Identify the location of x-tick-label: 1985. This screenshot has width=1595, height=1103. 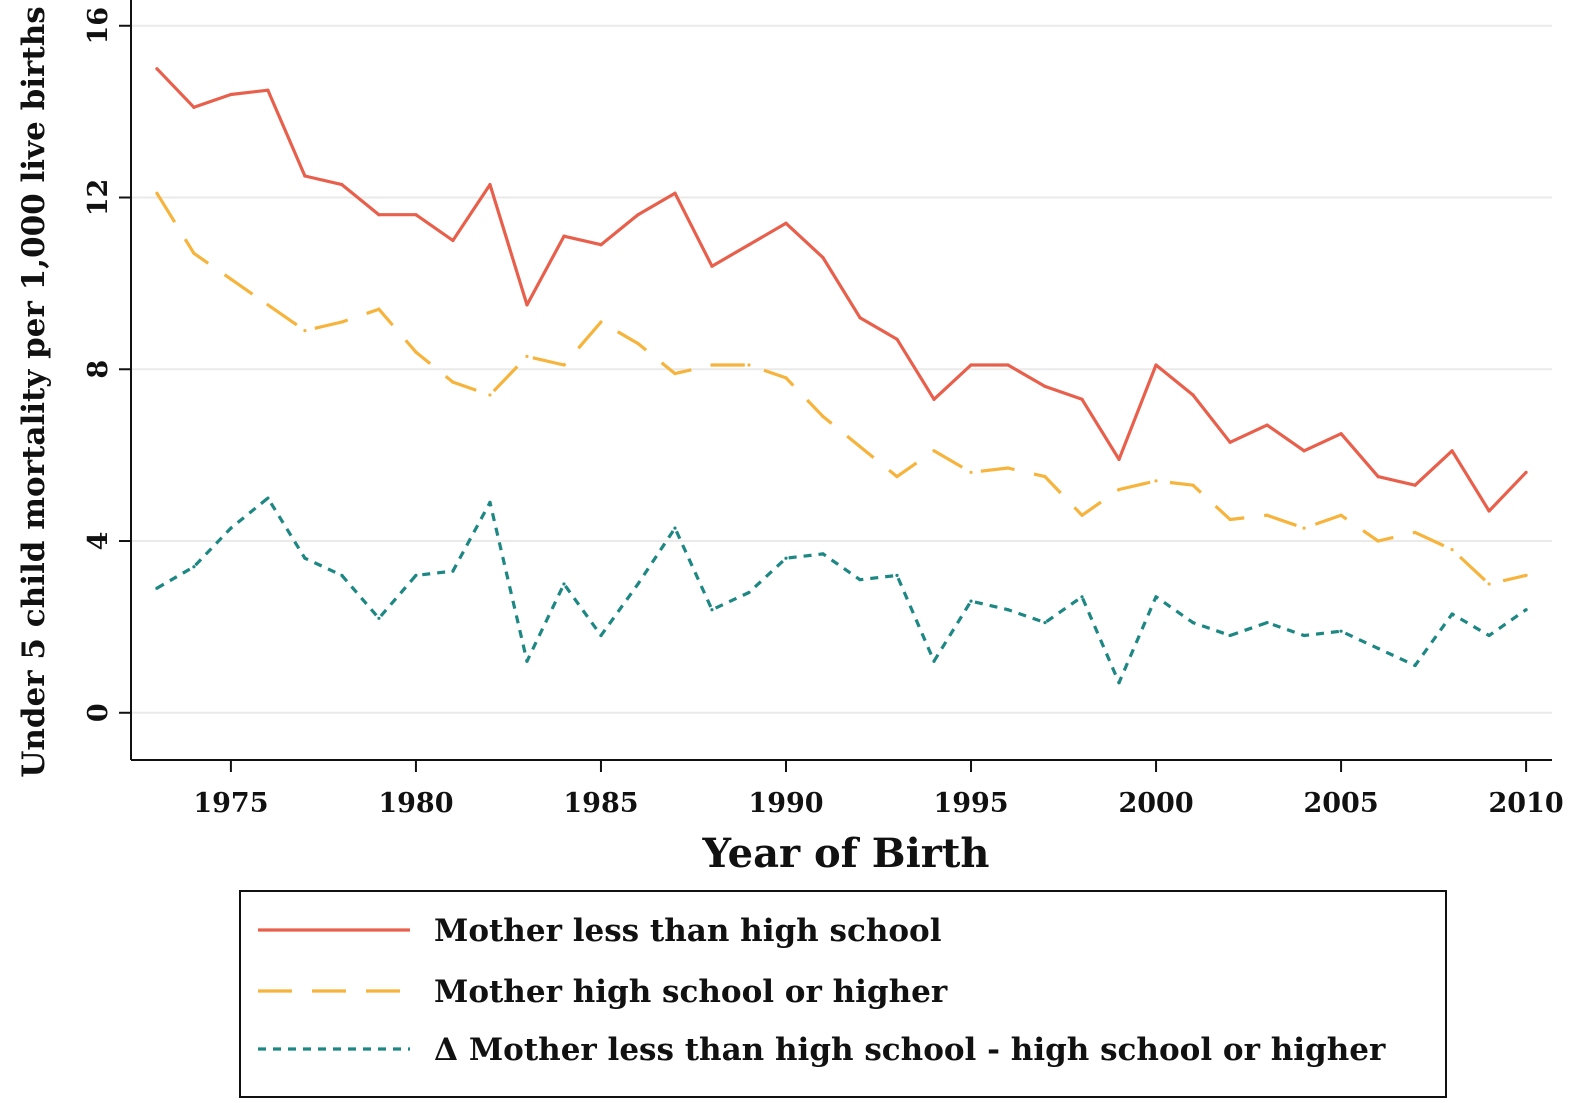
(600, 803).